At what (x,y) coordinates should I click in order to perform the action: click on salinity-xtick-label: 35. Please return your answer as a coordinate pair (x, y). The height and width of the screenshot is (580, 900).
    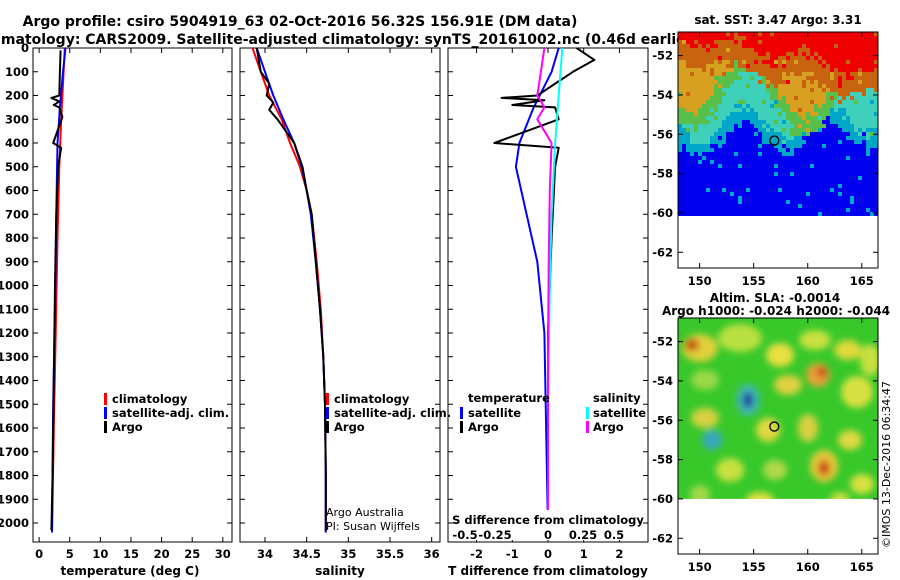
    Looking at the image, I should click on (348, 554).